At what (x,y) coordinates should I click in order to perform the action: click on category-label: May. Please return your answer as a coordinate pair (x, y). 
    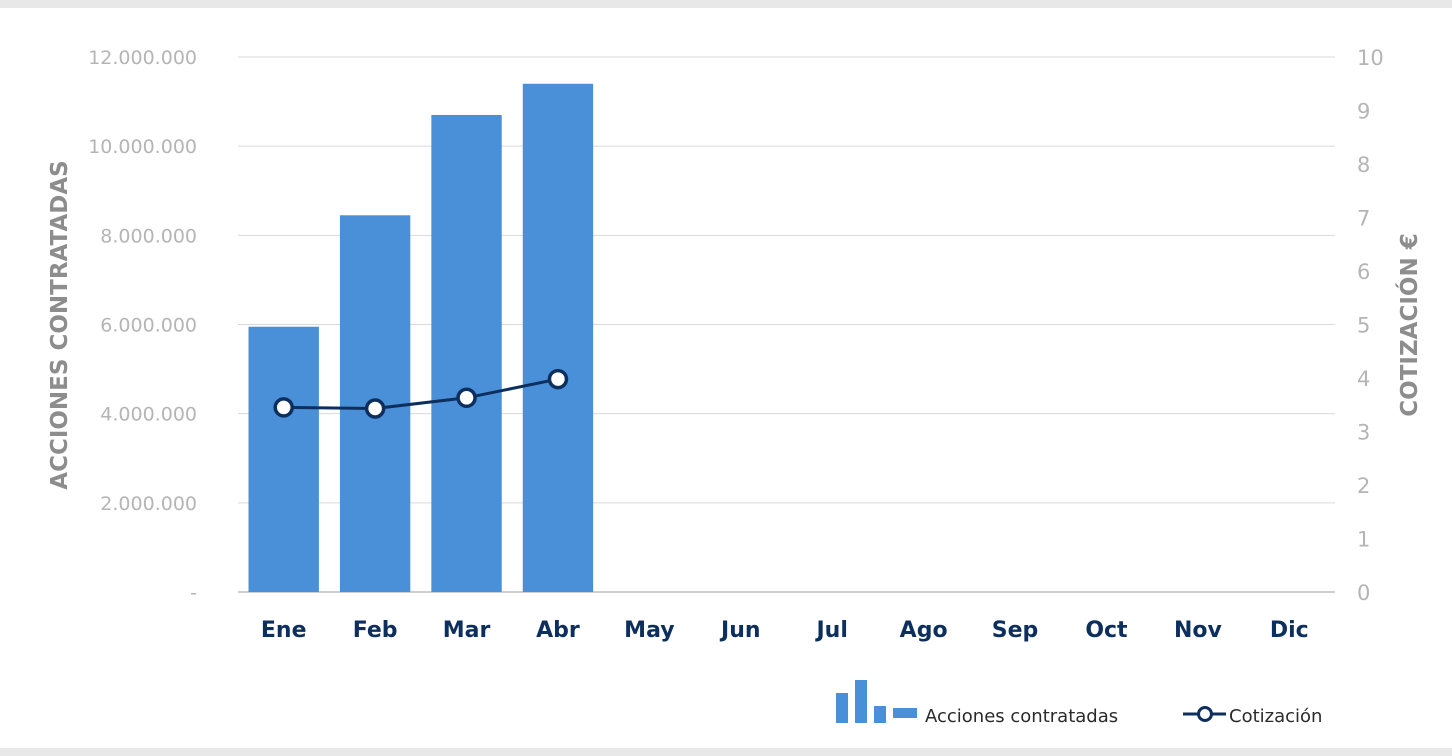
    Looking at the image, I should click on (649, 630).